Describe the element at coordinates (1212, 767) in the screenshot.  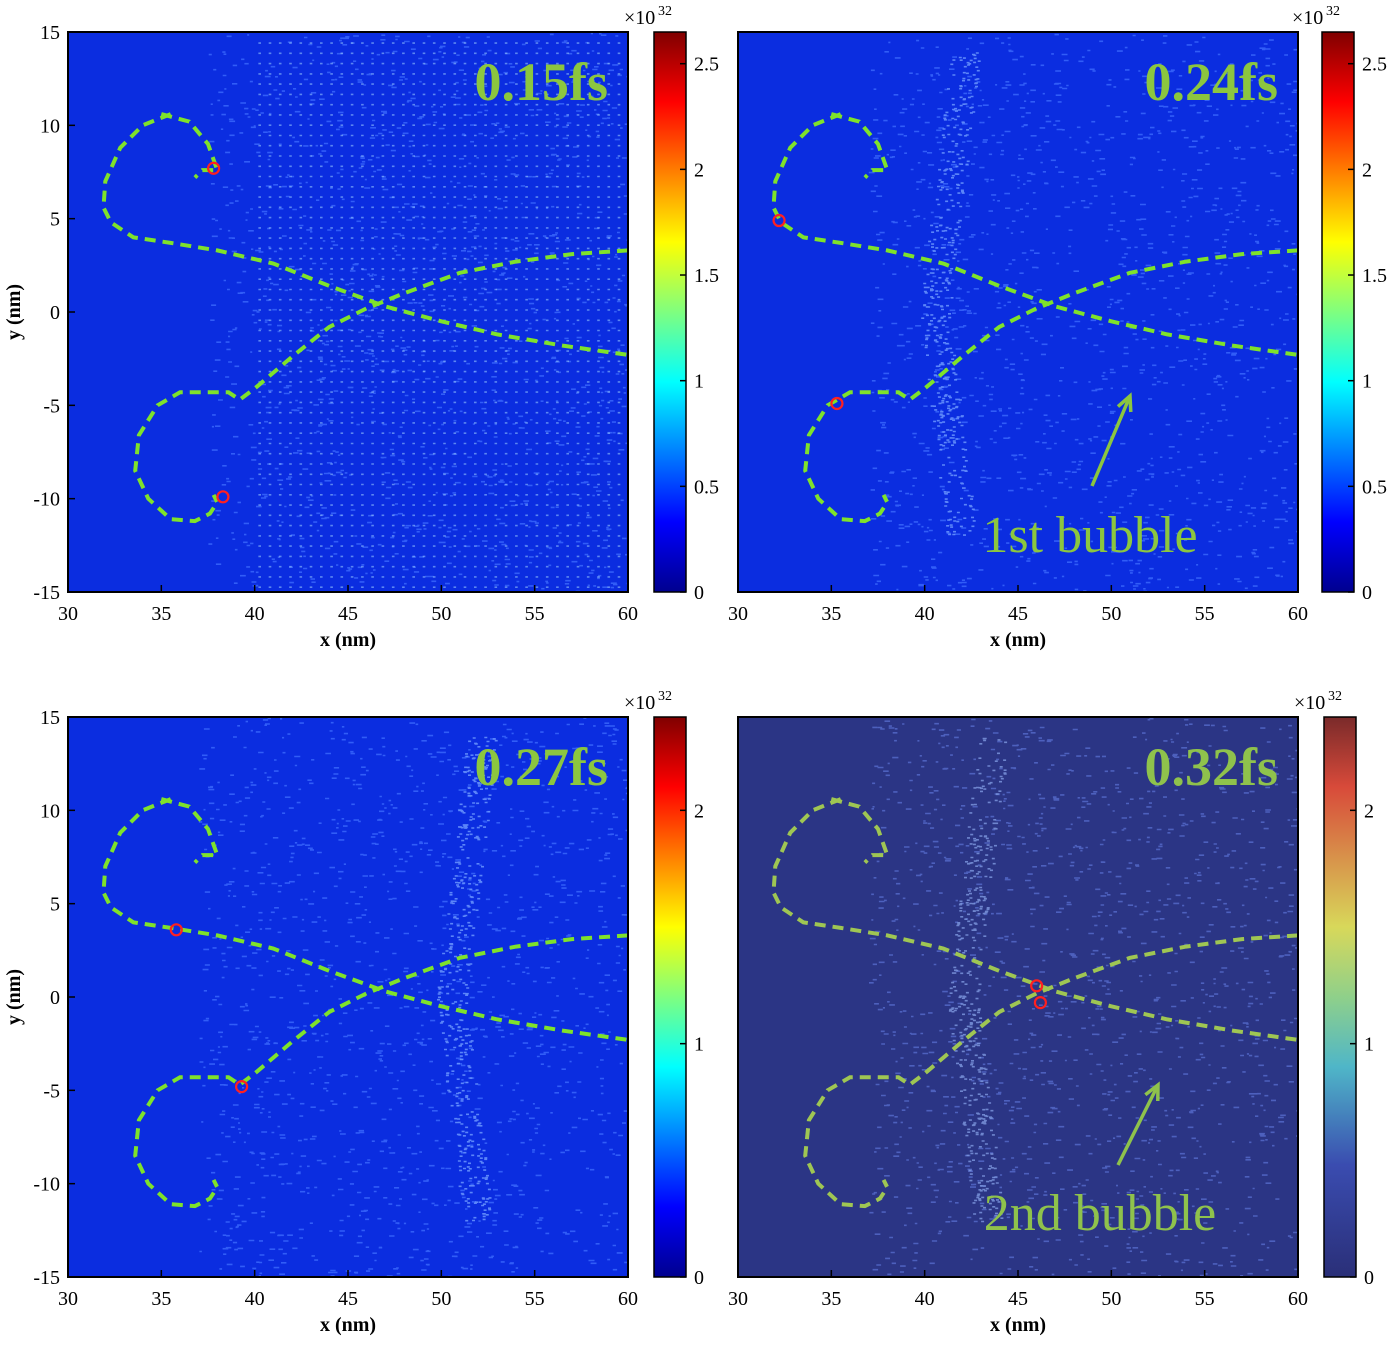
I see `time-label: 0.32fs` at that location.